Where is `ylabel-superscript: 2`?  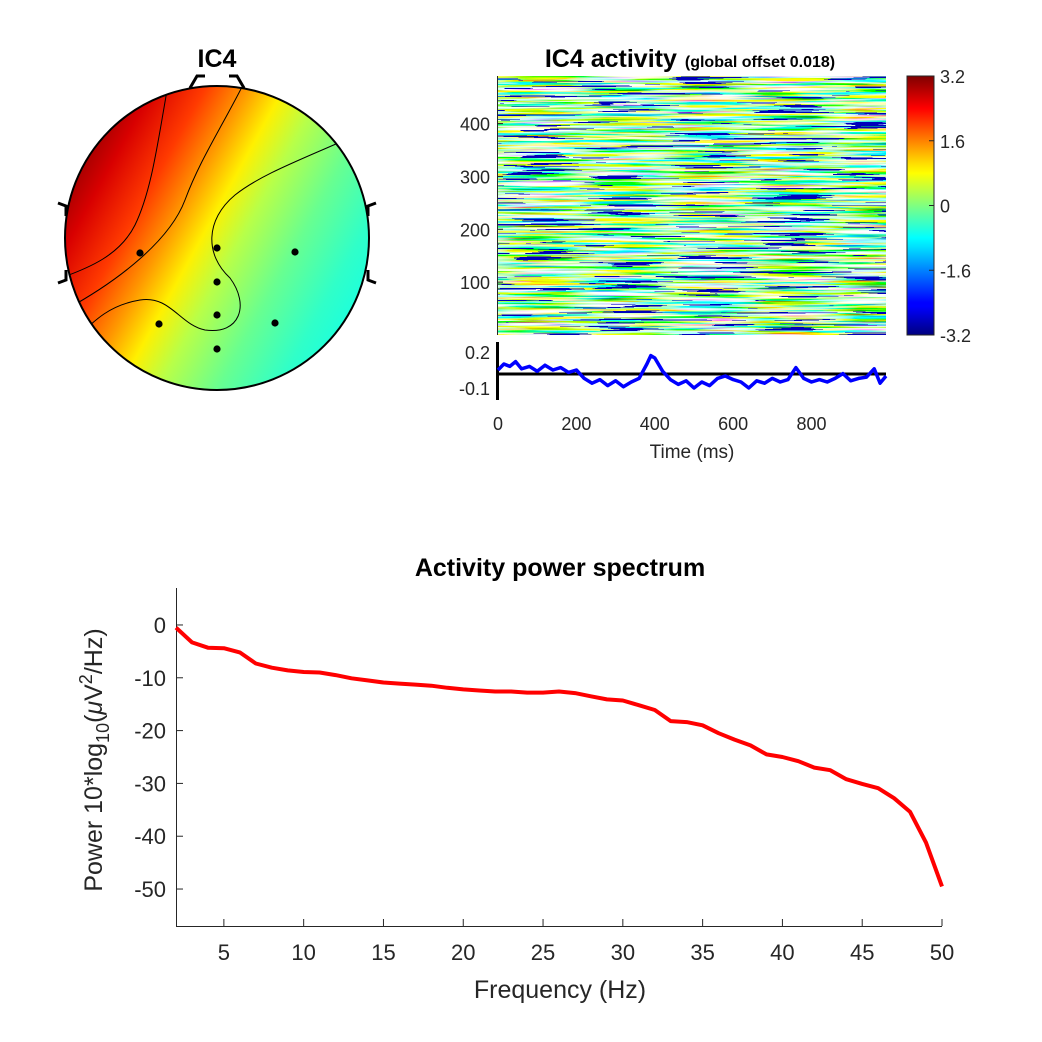
ylabel-superscript: 2 is located at coordinates (86, 679).